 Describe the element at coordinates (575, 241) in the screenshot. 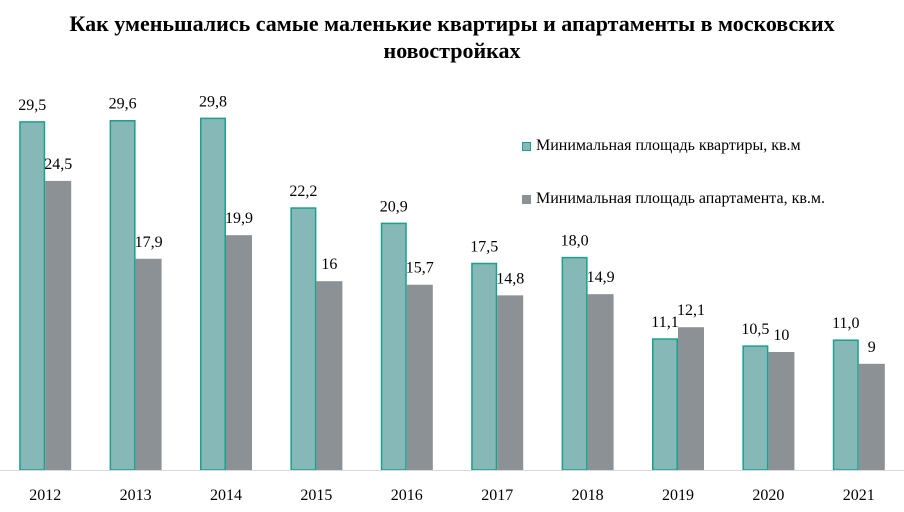

I see `data-label-flat-2018: 18,0` at that location.